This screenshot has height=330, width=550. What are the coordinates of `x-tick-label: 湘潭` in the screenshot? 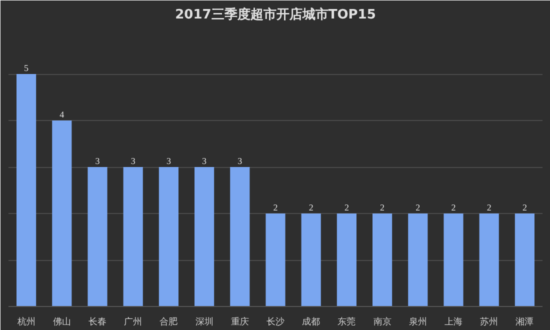 It's located at (525, 322).